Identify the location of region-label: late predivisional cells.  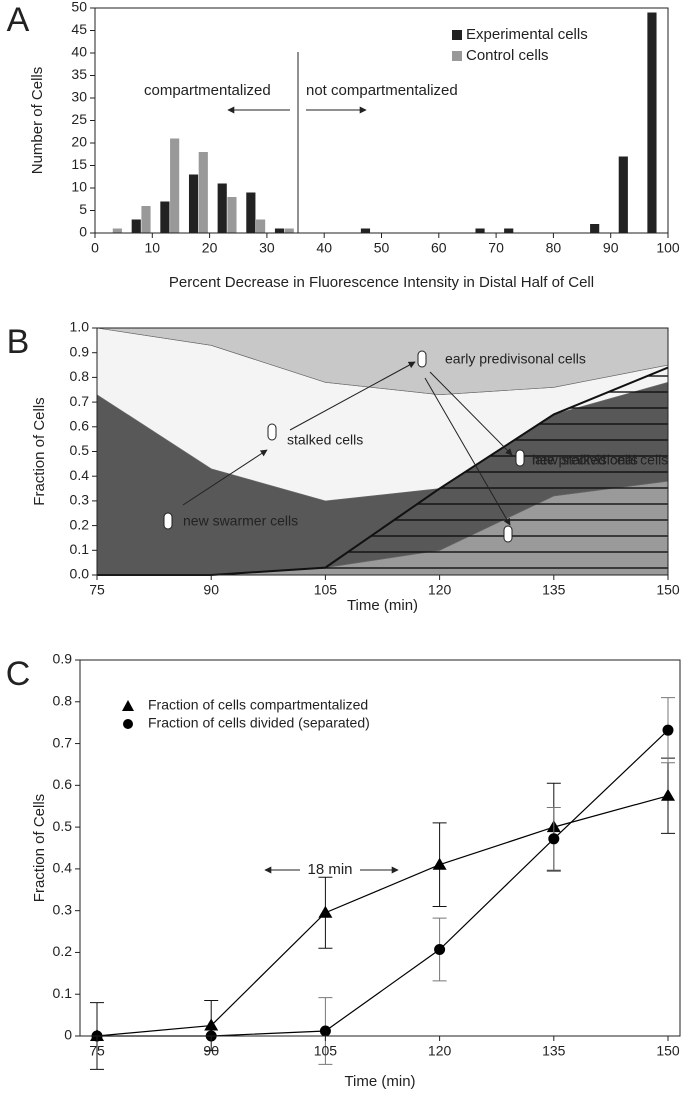
(600, 460).